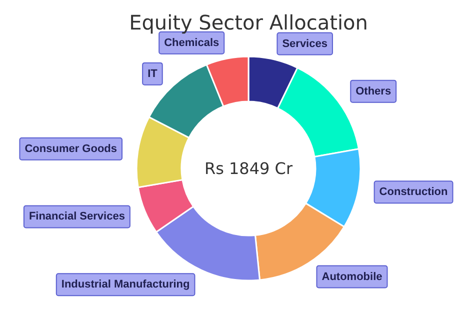 The image size is (467, 322). Describe the element at coordinates (71, 148) in the screenshot. I see `slice-label: Consumer Goods` at that location.